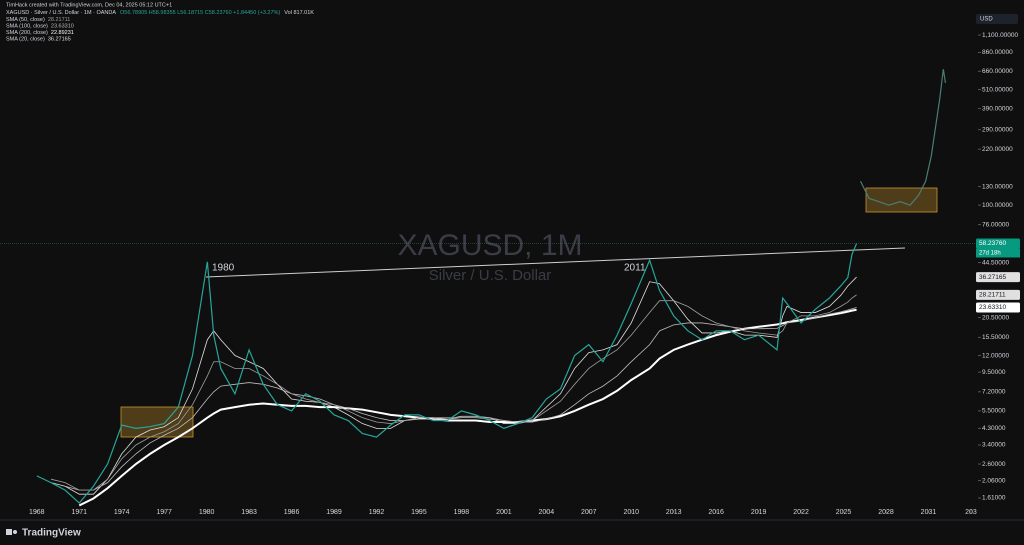 This screenshot has width=1024, height=545. What do you see at coordinates (122, 512) in the screenshot?
I see `x-tick-label: 1974` at bounding box center [122, 512].